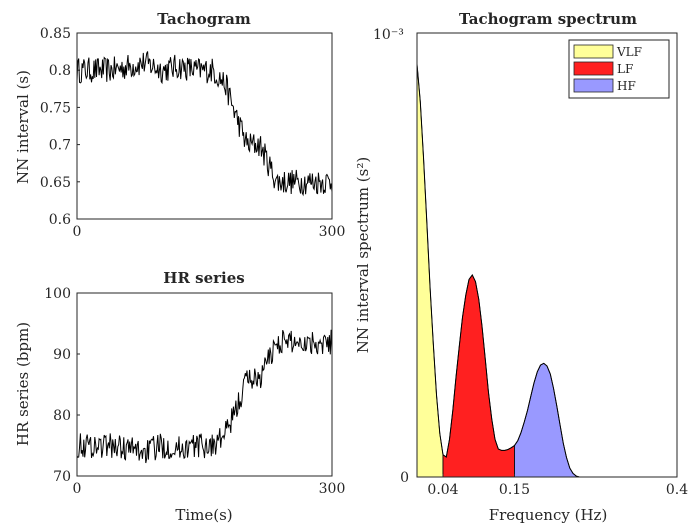  Describe the element at coordinates (625, 69) in the screenshot. I see `legend-label-lf: LF` at that location.